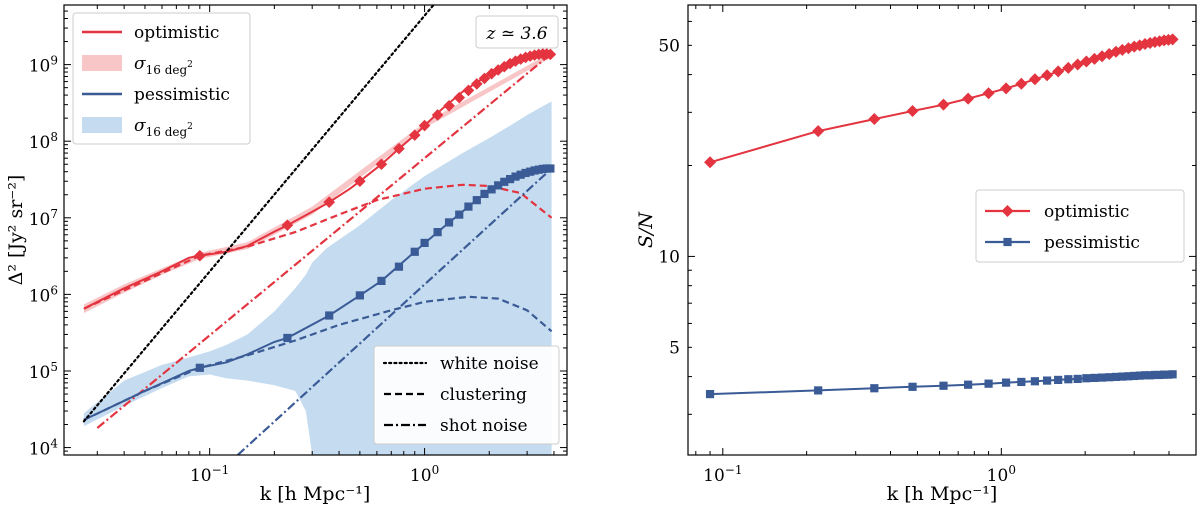 This screenshot has height=509, width=1200. Describe the element at coordinates (182, 95) in the screenshot. I see `legend-top-label: pessimistic` at that location.